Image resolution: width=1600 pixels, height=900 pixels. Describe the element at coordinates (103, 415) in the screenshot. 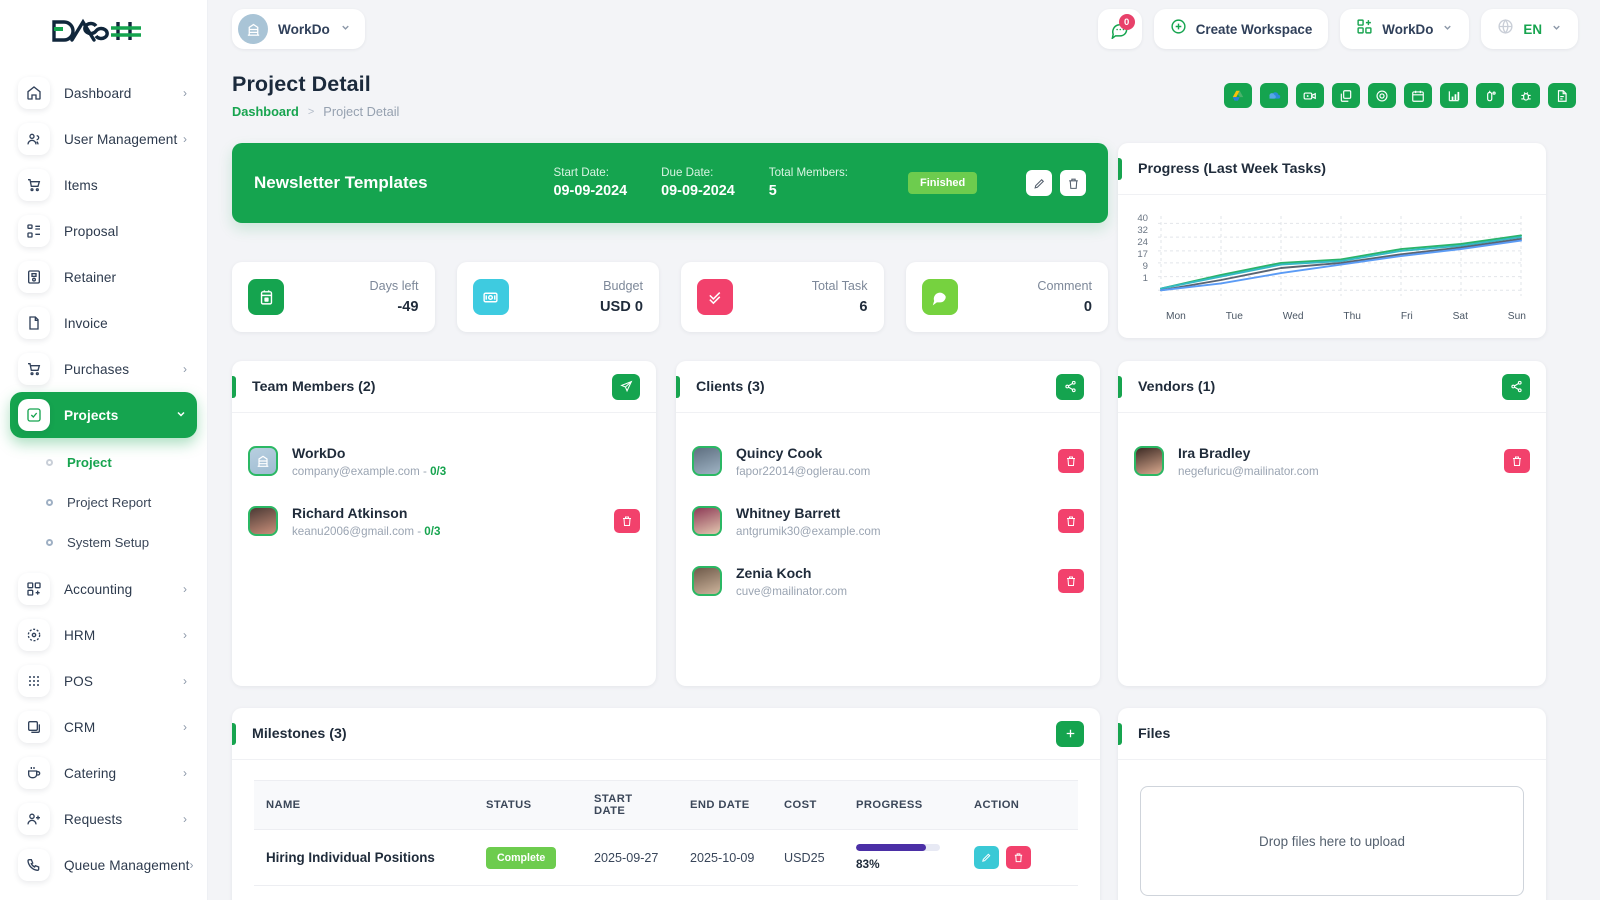

I see `sidebar-item-projects: Projects` at that location.